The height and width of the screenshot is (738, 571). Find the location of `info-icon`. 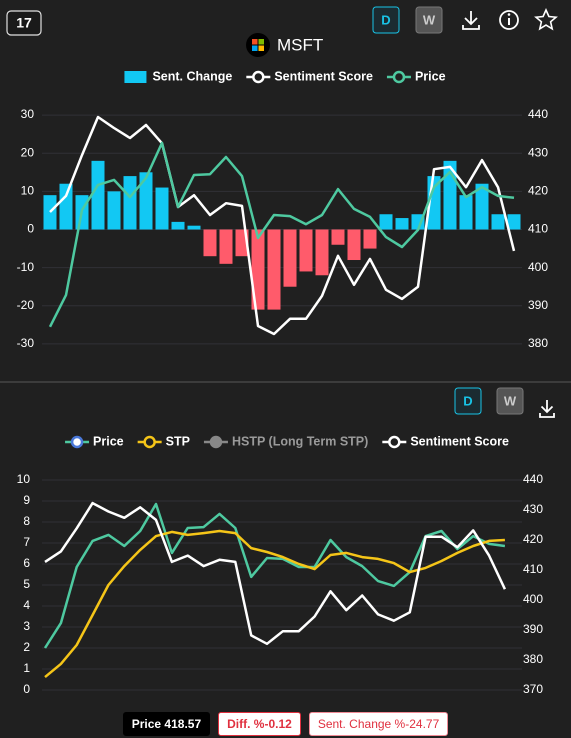

info-icon is located at coordinates (509, 20).